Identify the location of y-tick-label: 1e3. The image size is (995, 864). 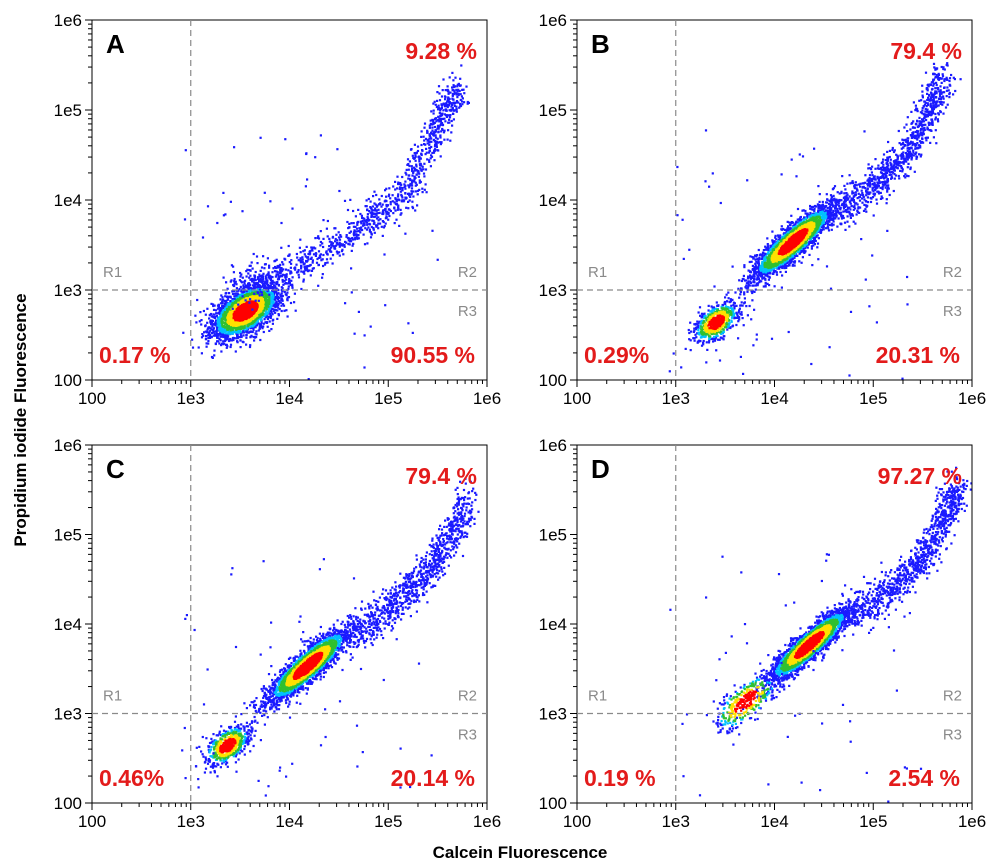
(68, 290).